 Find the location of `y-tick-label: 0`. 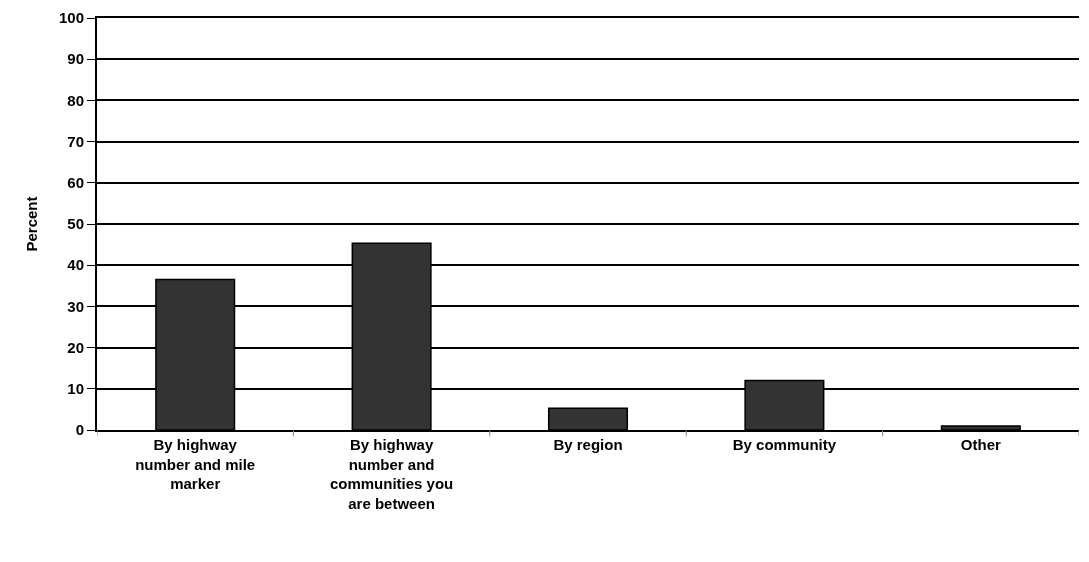

y-tick-label: 0 is located at coordinates (79, 430).